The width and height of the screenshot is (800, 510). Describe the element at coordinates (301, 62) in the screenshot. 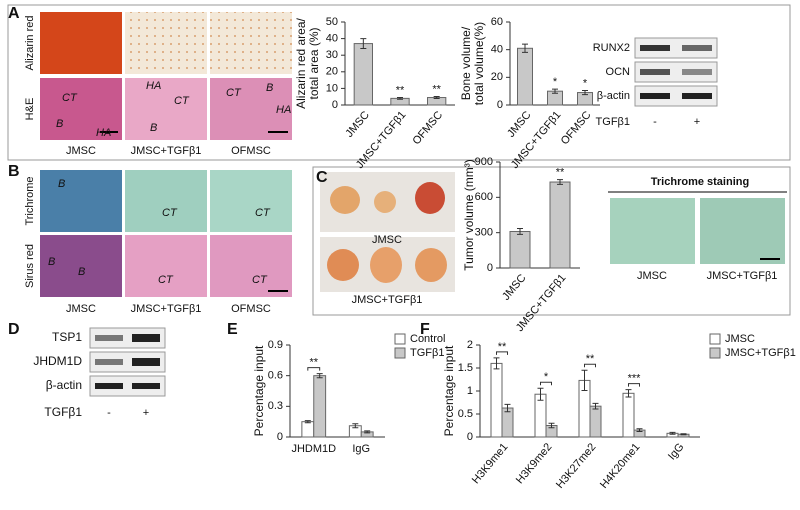

I see `y-axis-label: Alizarin red area/` at that location.